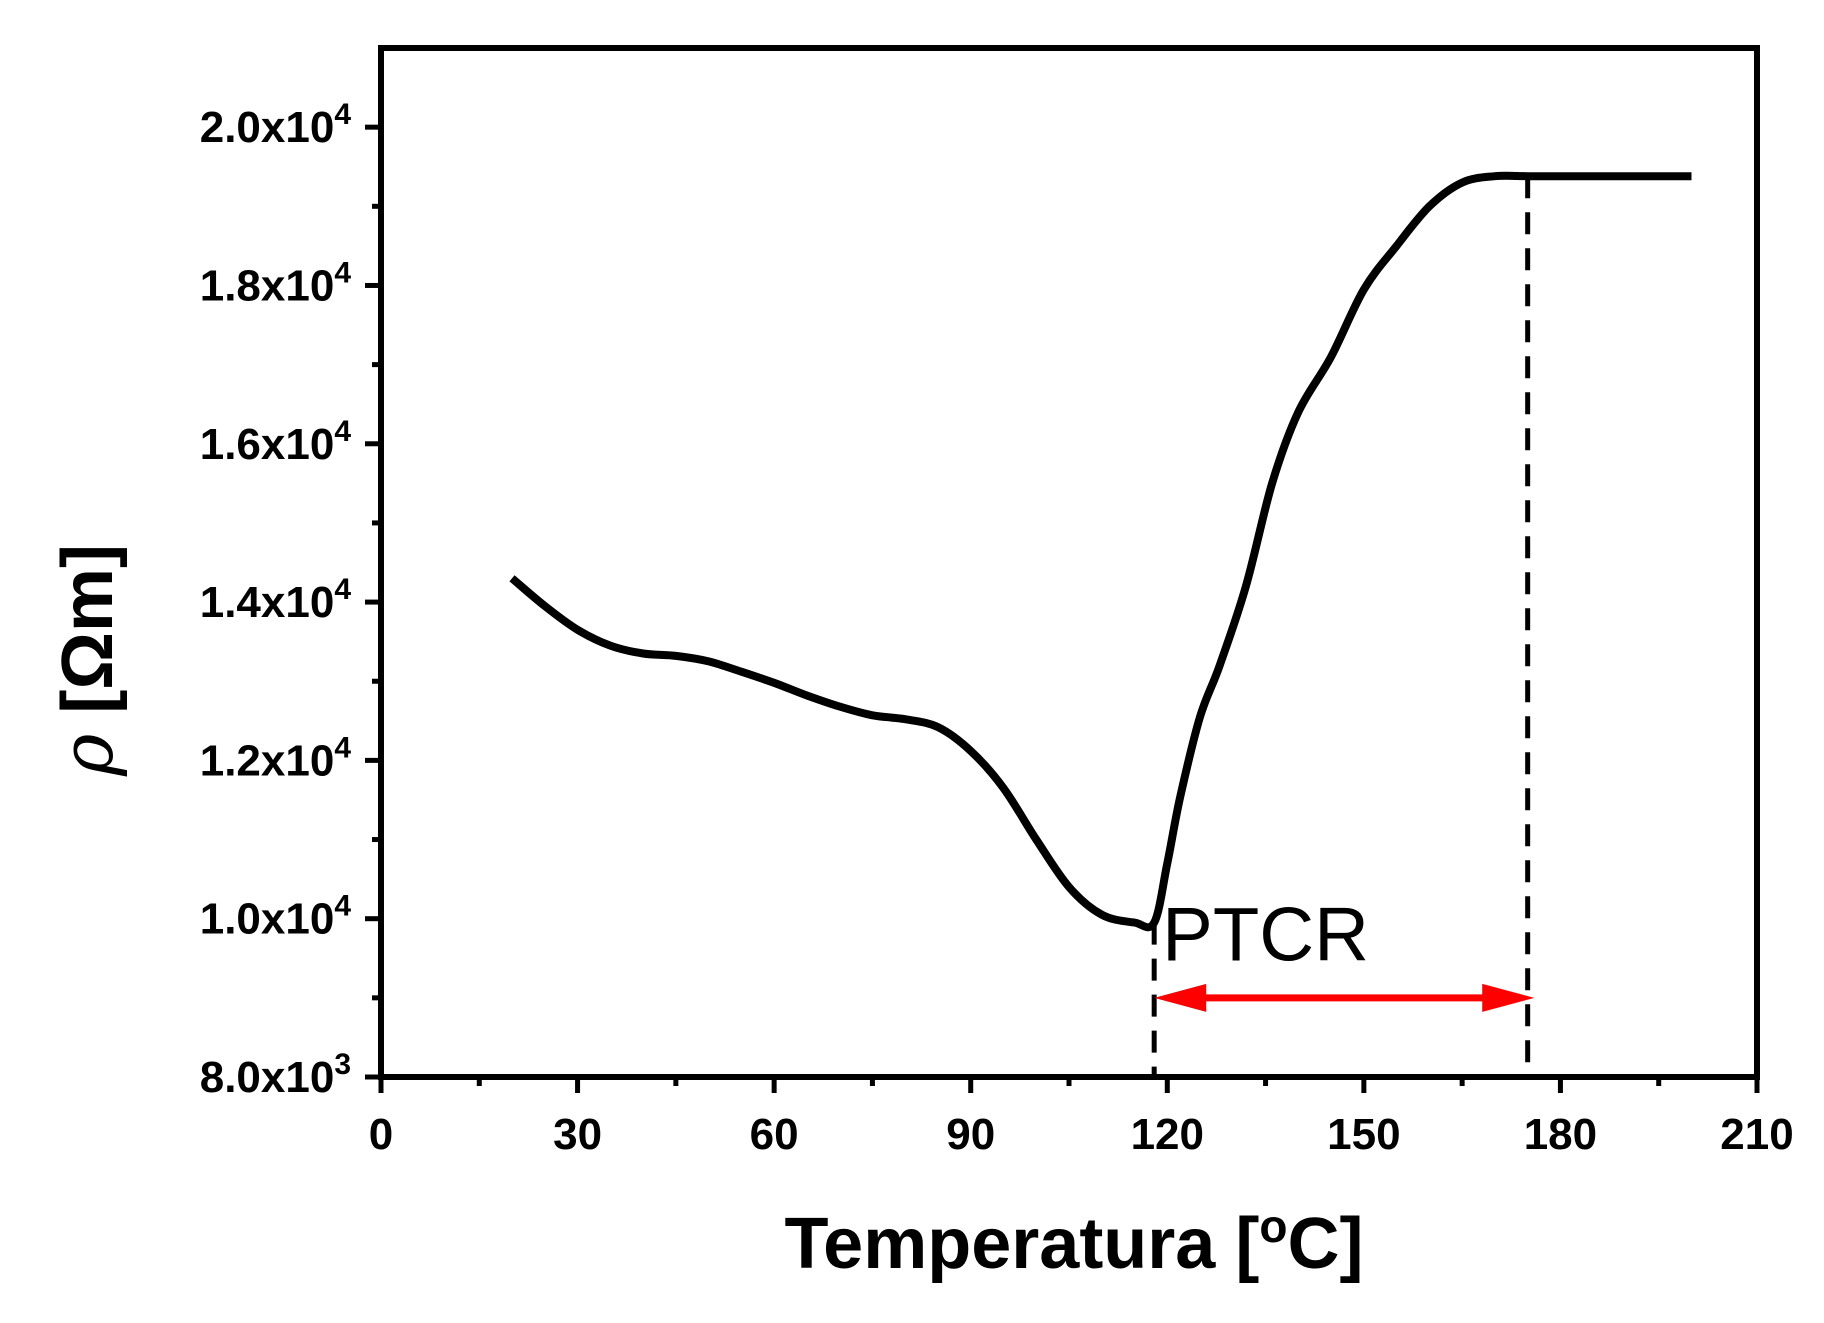 The image size is (1824, 1323). Describe the element at coordinates (1265, 935) in the screenshot. I see `ptcr-label: PTCR` at that location.